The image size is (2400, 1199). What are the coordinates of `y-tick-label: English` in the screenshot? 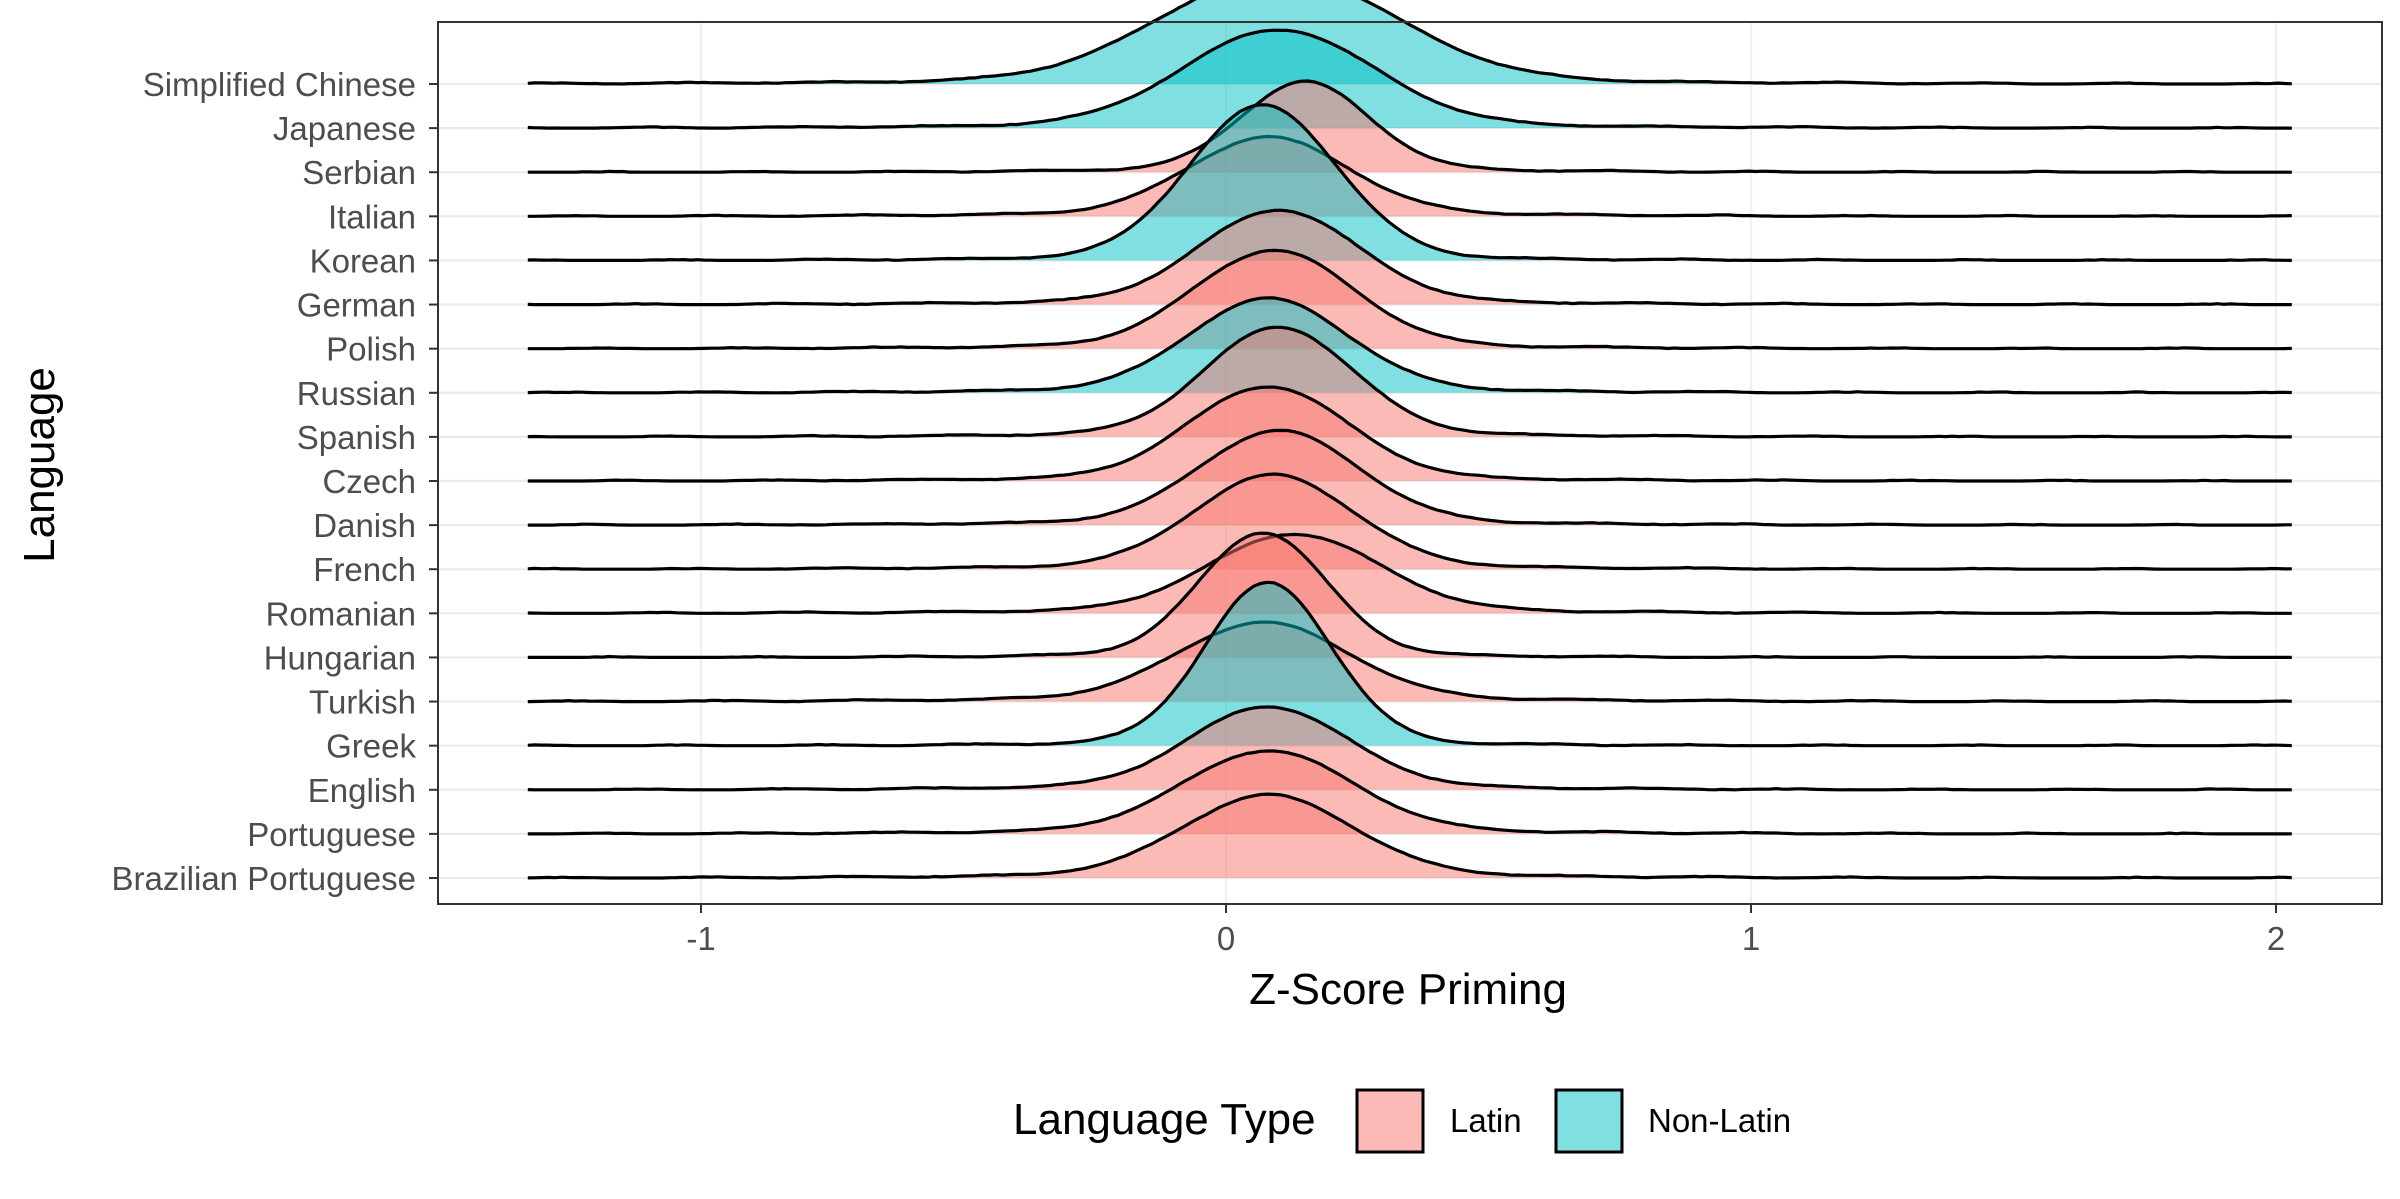 It's located at (362, 790).